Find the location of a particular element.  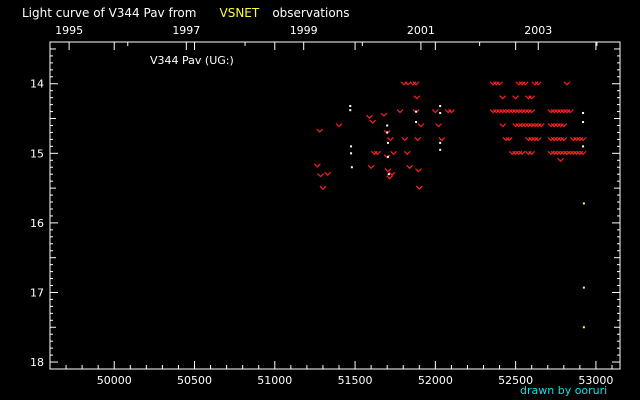

x-tick-label: 50000 is located at coordinates (114, 380).